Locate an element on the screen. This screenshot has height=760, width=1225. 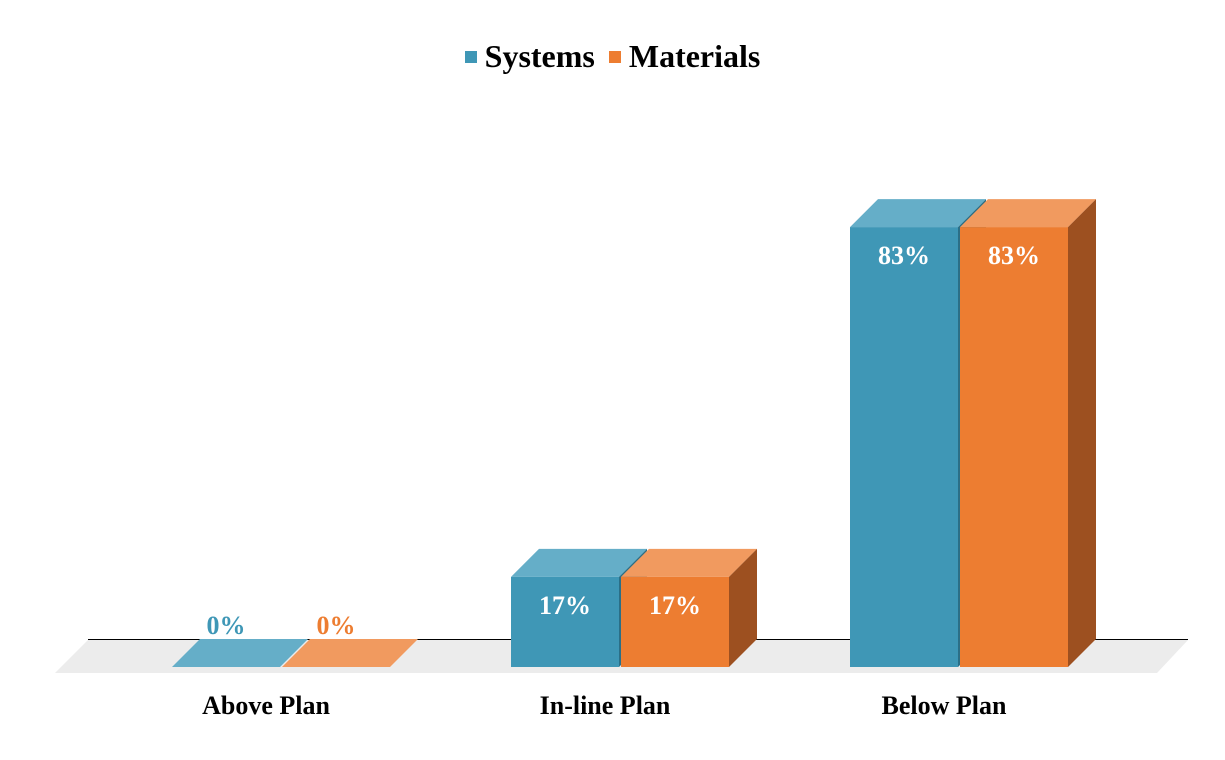
legend-item-materials: Materials is located at coordinates (684, 56).